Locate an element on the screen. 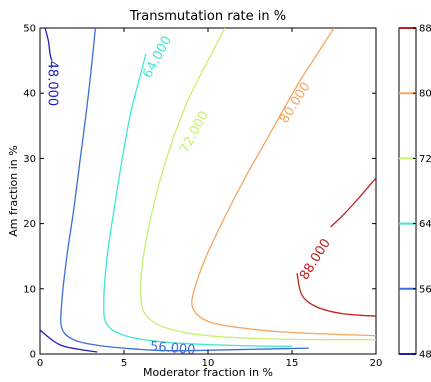  colorbar: 48 56 64 72 80 88 is located at coordinates (414, 192).